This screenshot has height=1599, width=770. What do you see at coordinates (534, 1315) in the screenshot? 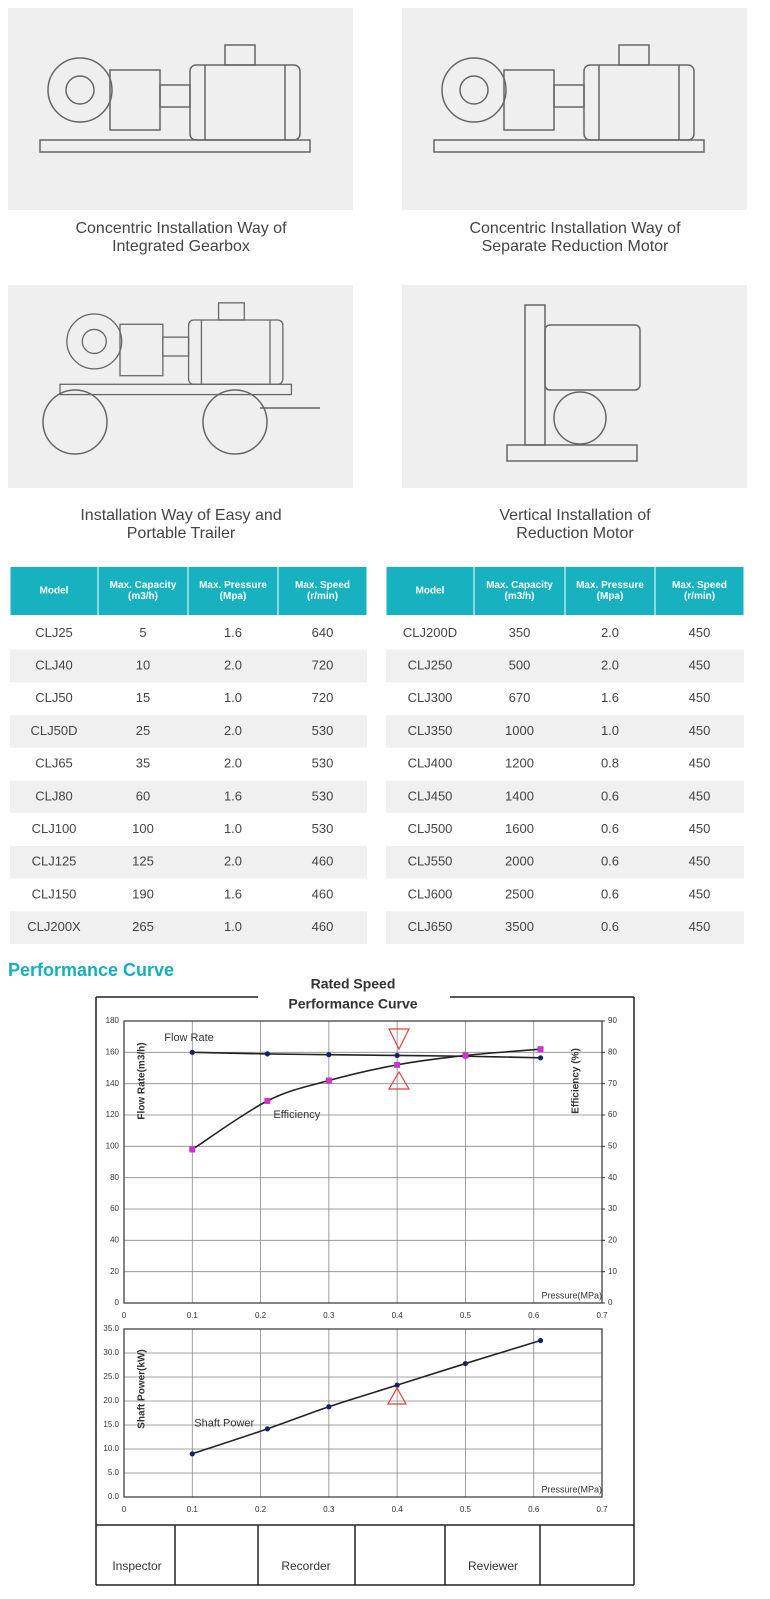
I see `x-tick-label: 0.6` at bounding box center [534, 1315].